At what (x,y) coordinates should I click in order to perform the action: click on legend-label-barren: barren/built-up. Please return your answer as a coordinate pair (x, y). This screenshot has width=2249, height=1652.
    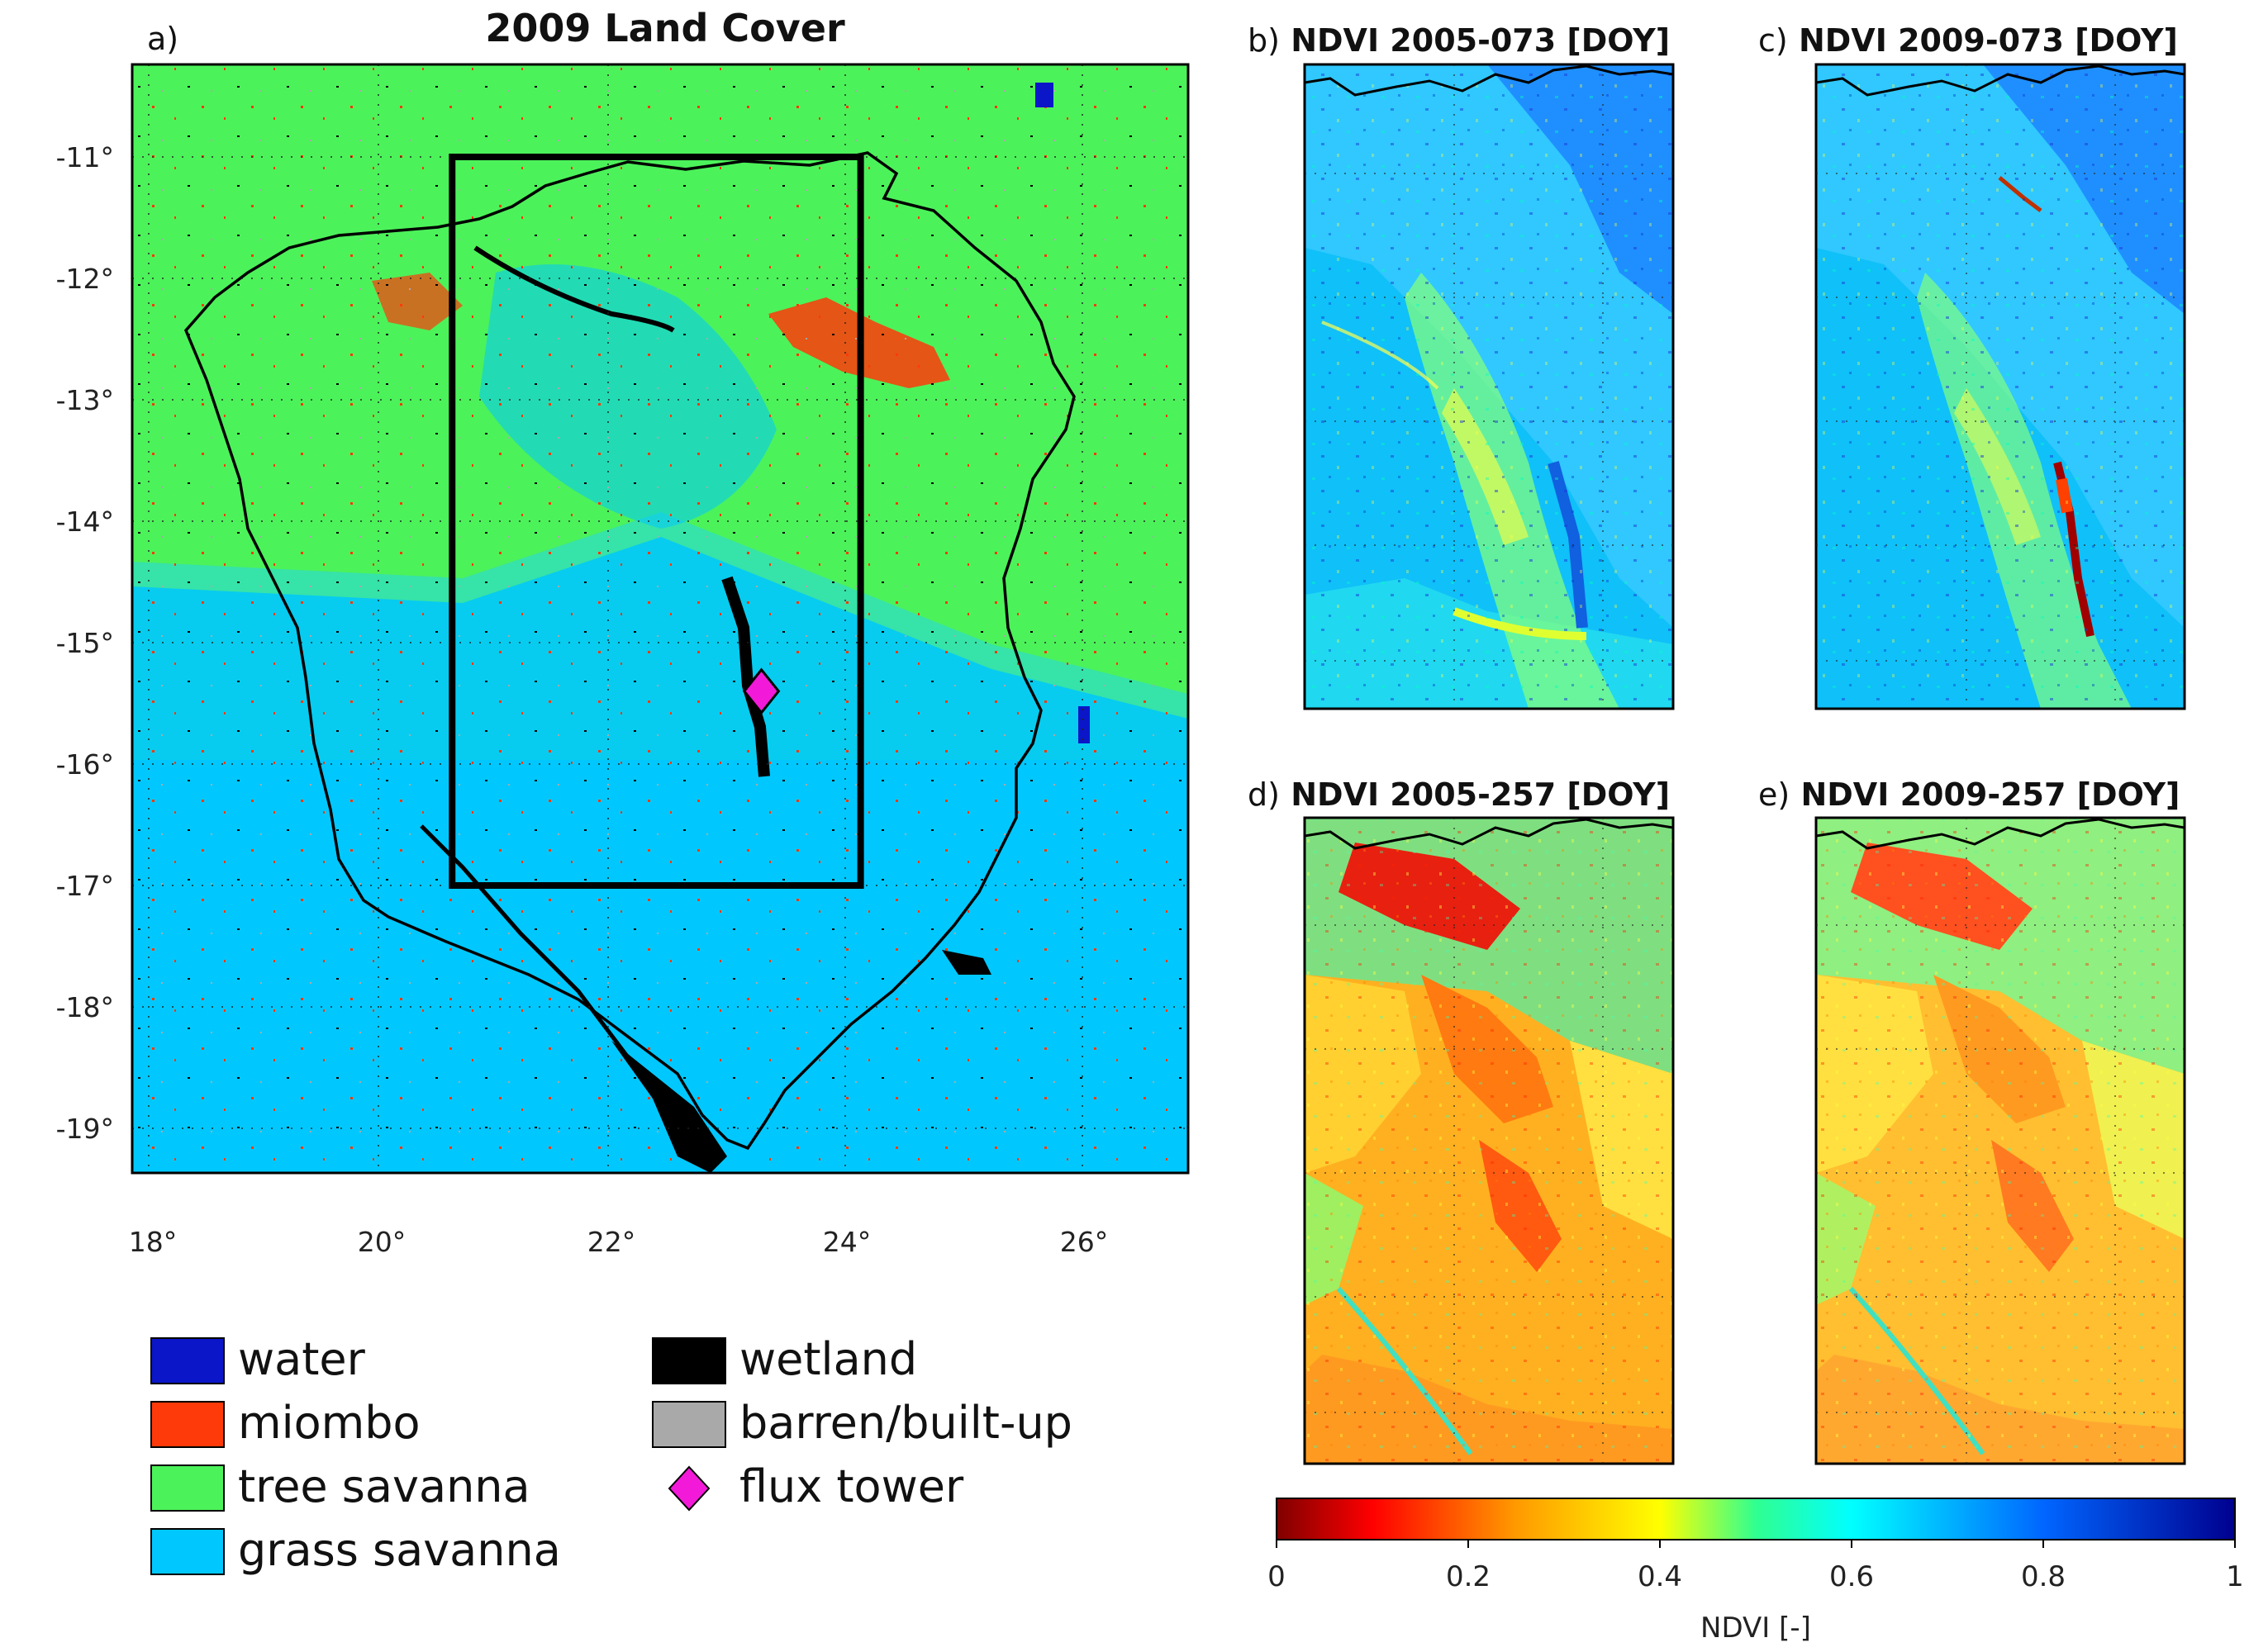
    Looking at the image, I should click on (906, 1423).